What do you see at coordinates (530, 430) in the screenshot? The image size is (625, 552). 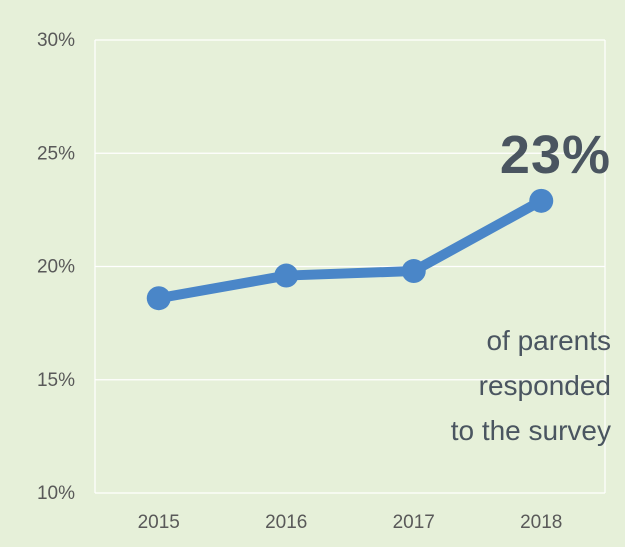 I see `caption-line-3: to the survey` at bounding box center [530, 430].